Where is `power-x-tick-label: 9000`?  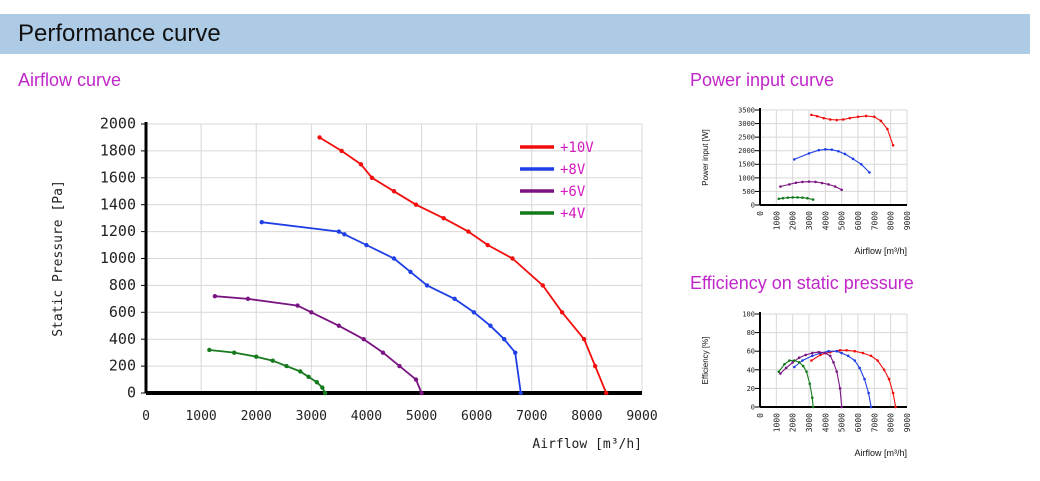 power-x-tick-label: 9000 is located at coordinates (907, 220).